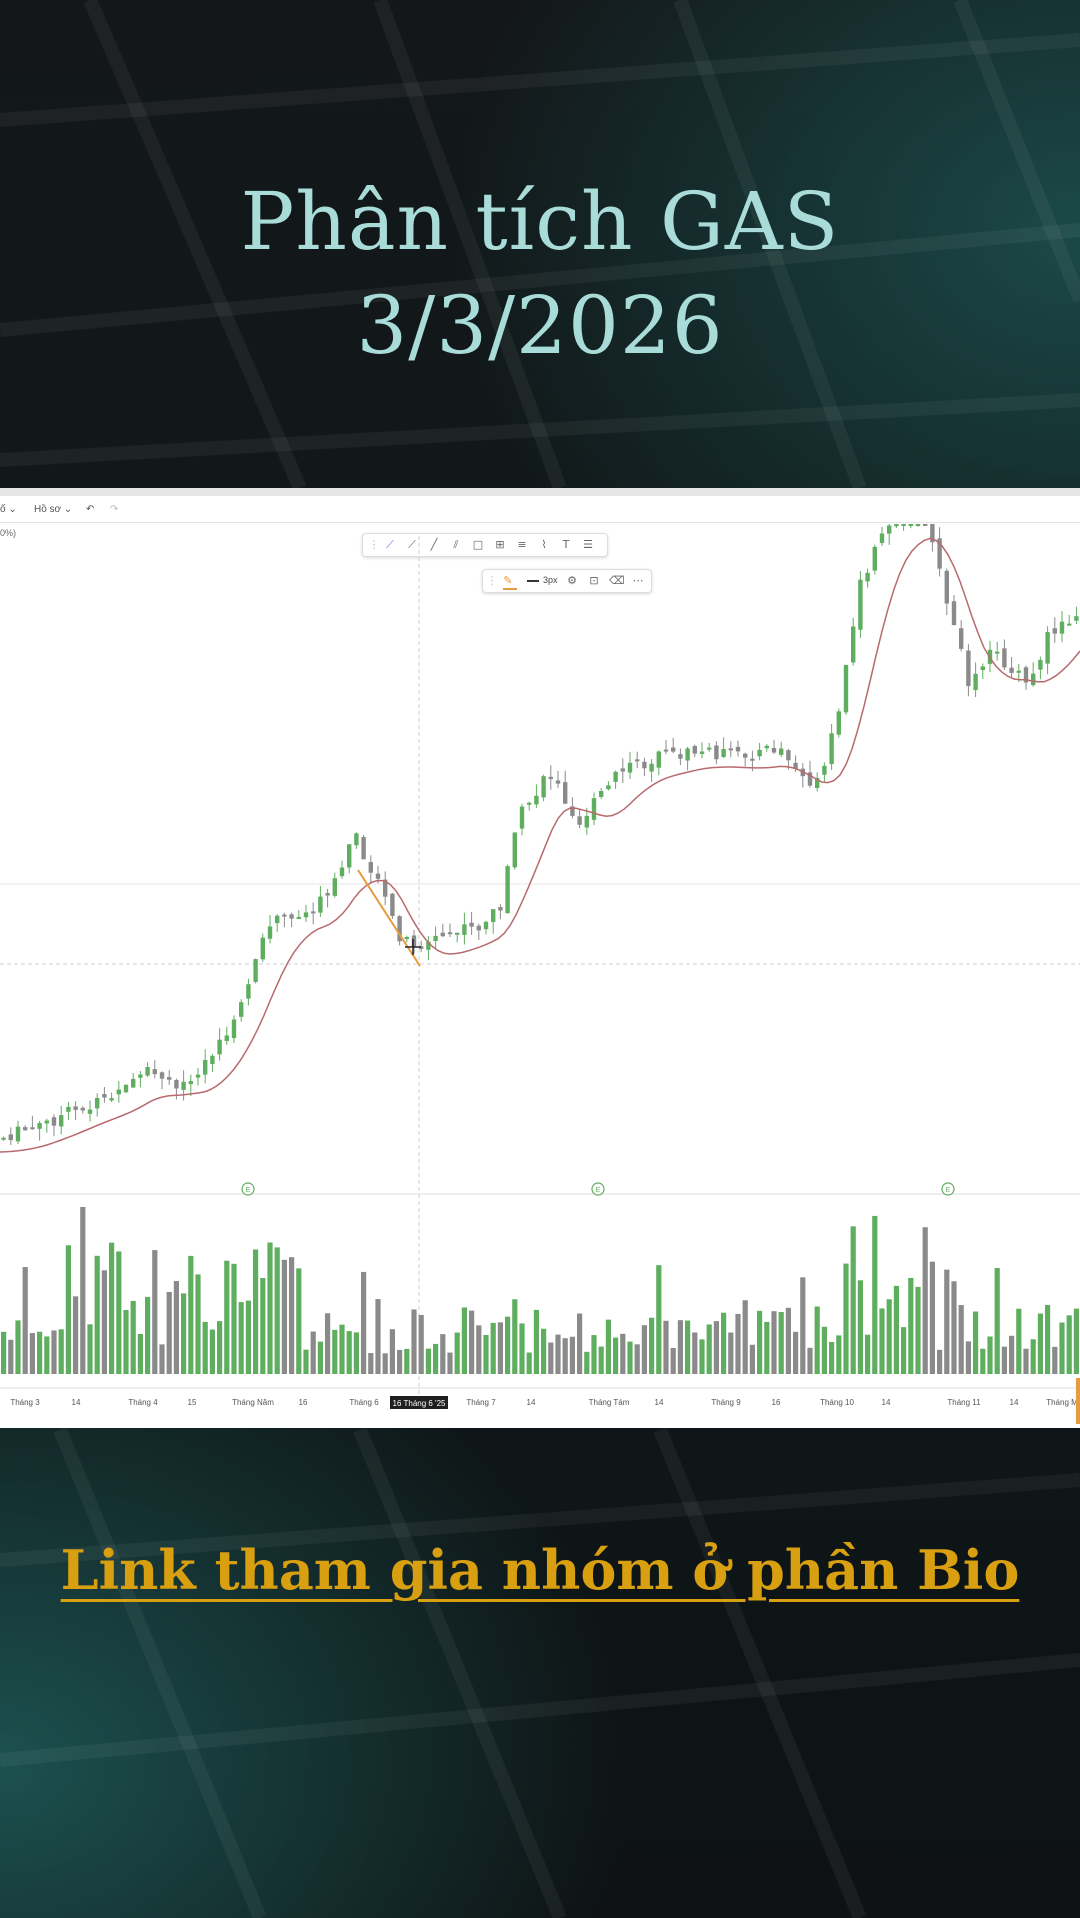 The image size is (1080, 1918). I want to click on trendline-tool-icon: ⟋, so click(390, 544).